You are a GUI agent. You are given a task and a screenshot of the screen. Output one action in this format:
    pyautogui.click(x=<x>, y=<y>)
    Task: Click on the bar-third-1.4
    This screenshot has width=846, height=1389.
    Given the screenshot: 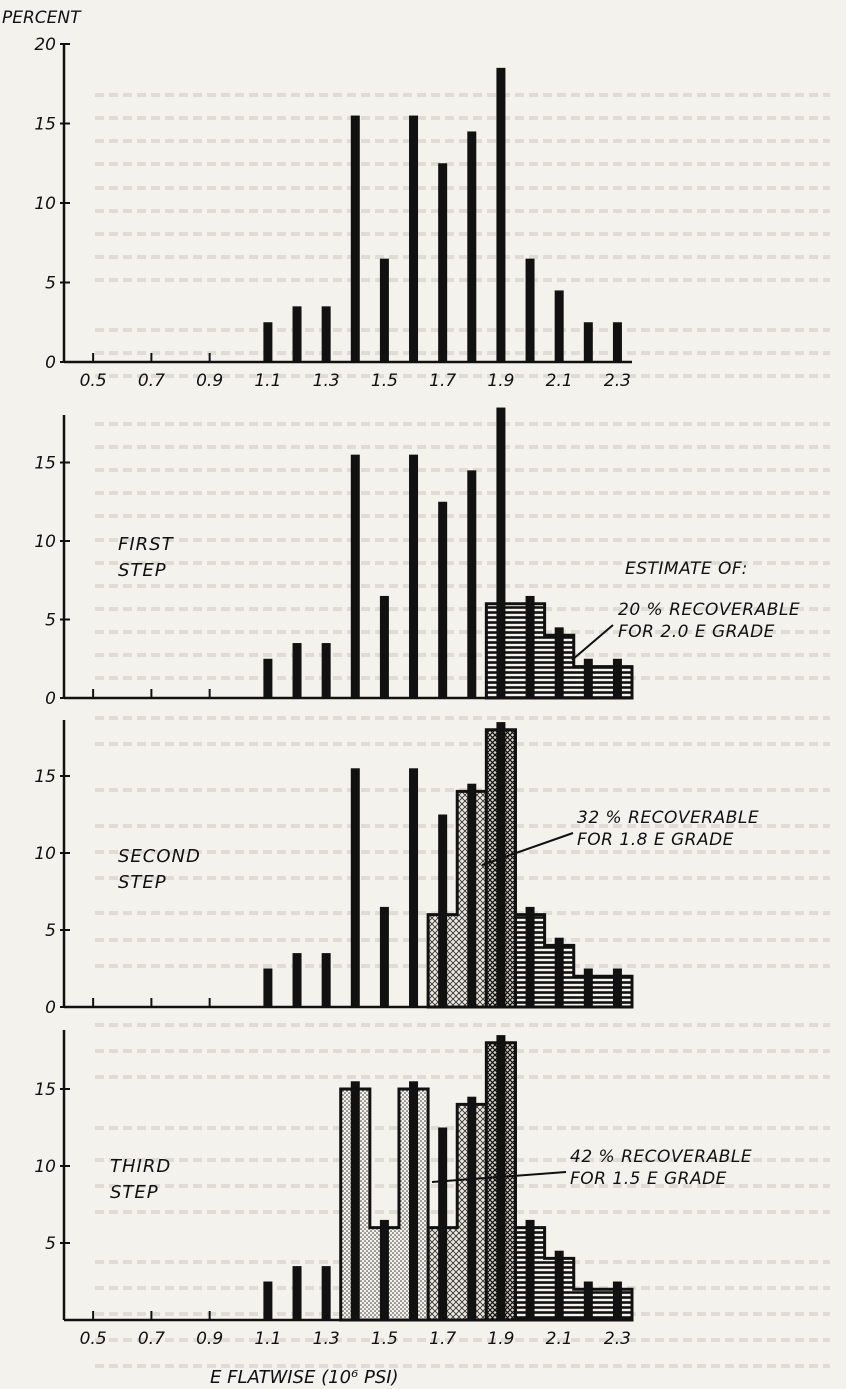 What is the action you would take?
    pyautogui.click(x=355, y=1200)
    